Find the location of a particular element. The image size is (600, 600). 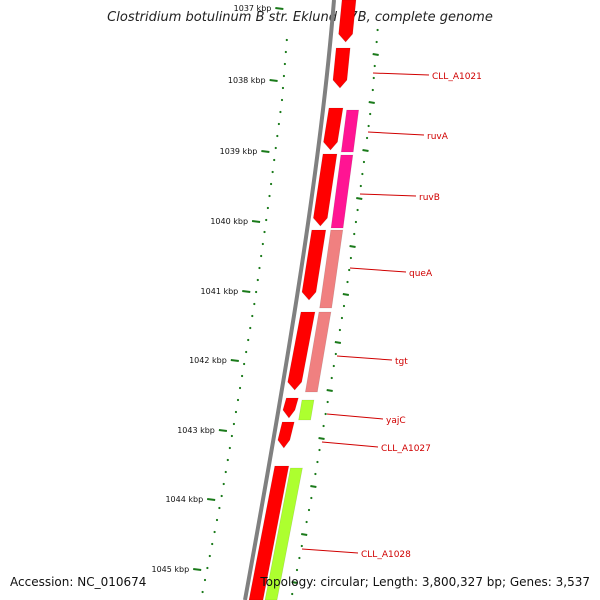

cds-CLL_A1028 is located at coordinates (283, 533).